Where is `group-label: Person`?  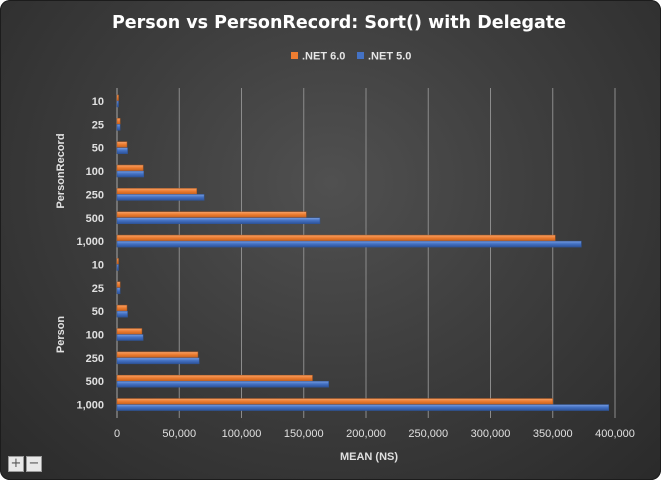 group-label: Person is located at coordinates (61, 335).